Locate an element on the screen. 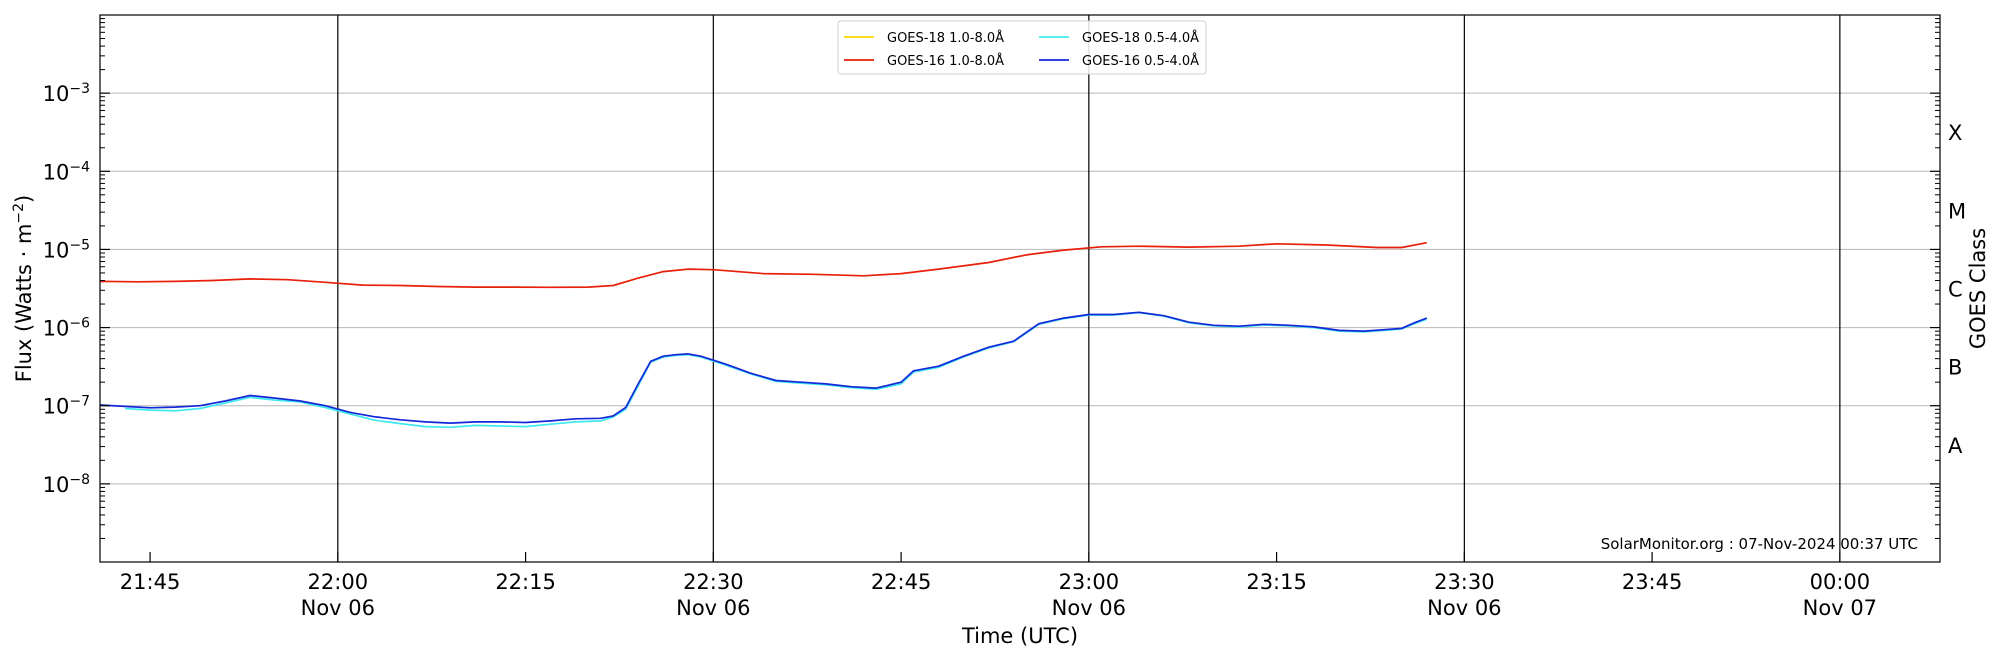 This screenshot has height=650, width=2000. x-tick-label: 21:45 is located at coordinates (150, 582).